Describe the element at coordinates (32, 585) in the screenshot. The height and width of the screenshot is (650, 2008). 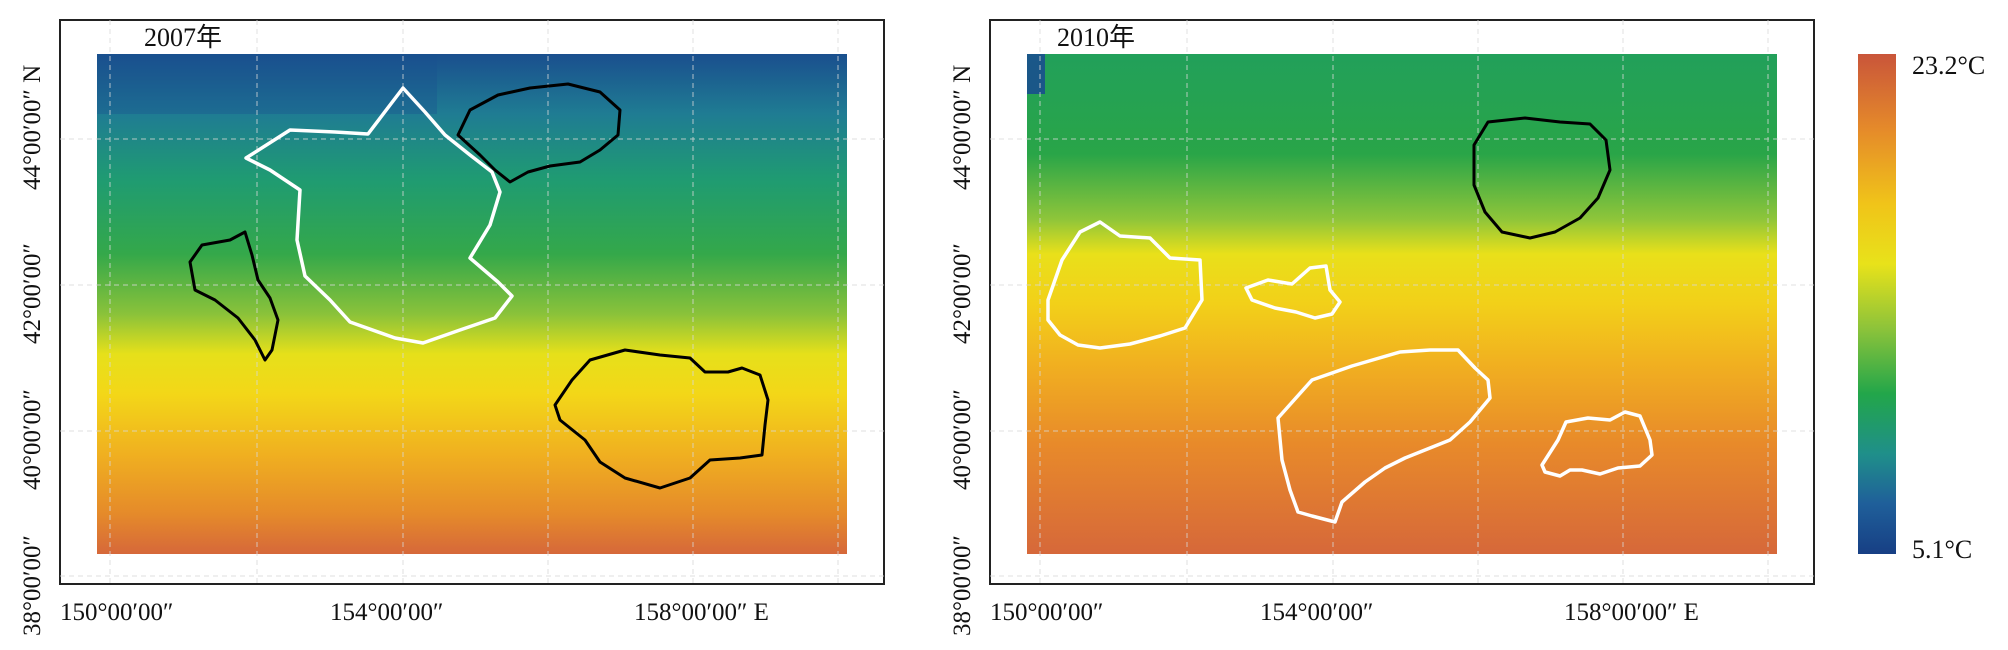
I see `y-tick-38: 38°00′00″` at that location.